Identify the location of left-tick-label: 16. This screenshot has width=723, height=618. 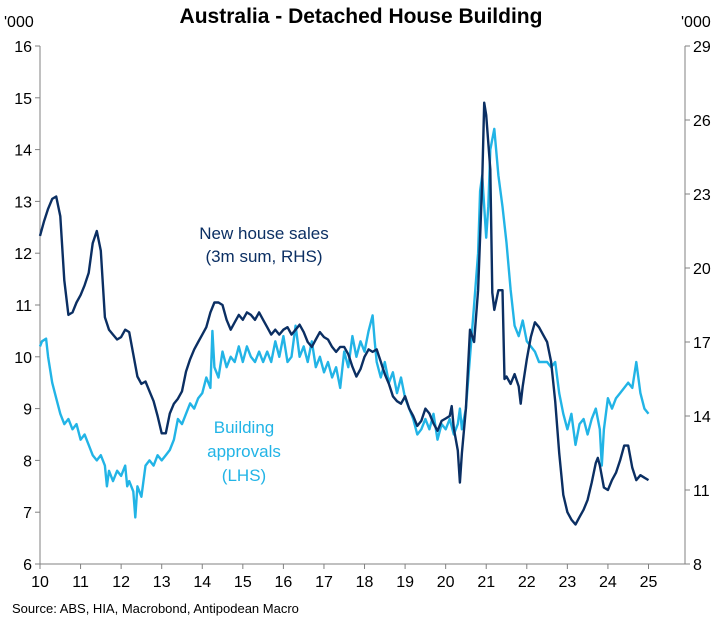
(23, 47).